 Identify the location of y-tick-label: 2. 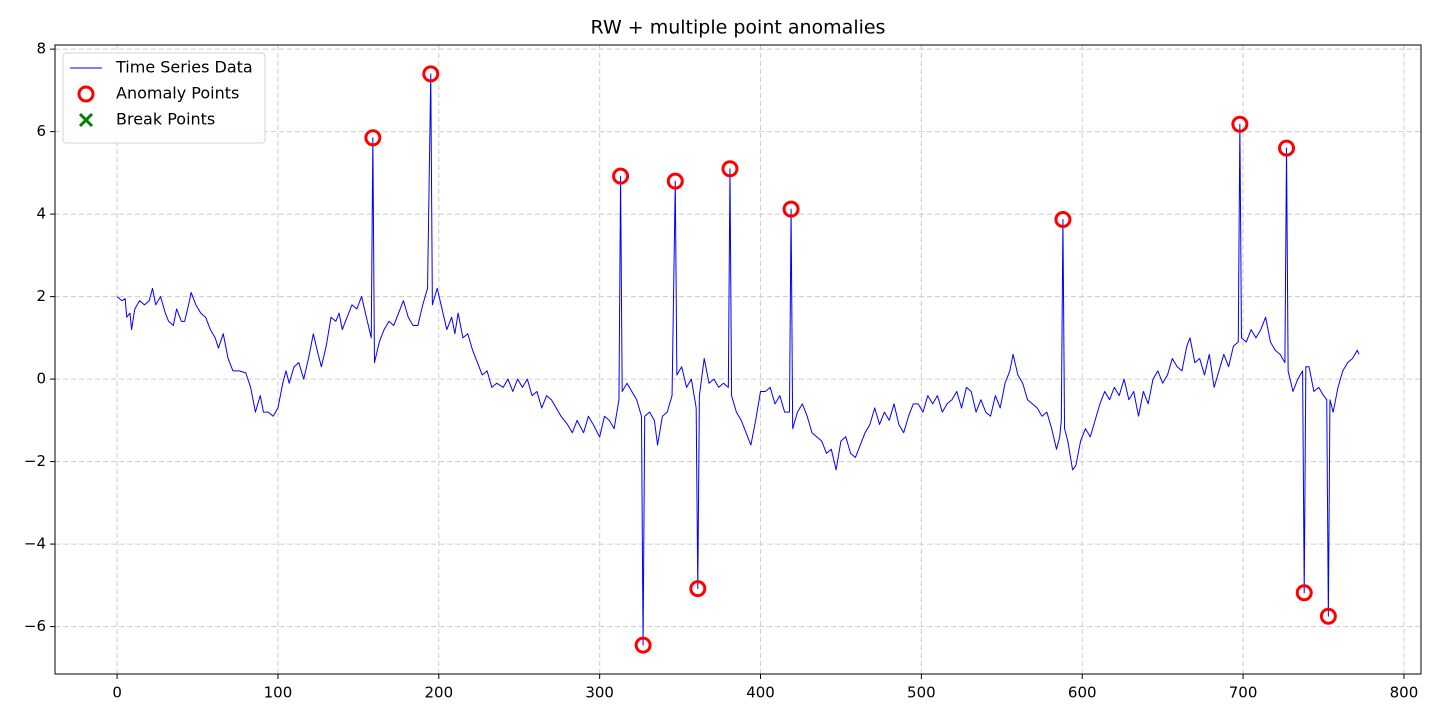
(41, 296).